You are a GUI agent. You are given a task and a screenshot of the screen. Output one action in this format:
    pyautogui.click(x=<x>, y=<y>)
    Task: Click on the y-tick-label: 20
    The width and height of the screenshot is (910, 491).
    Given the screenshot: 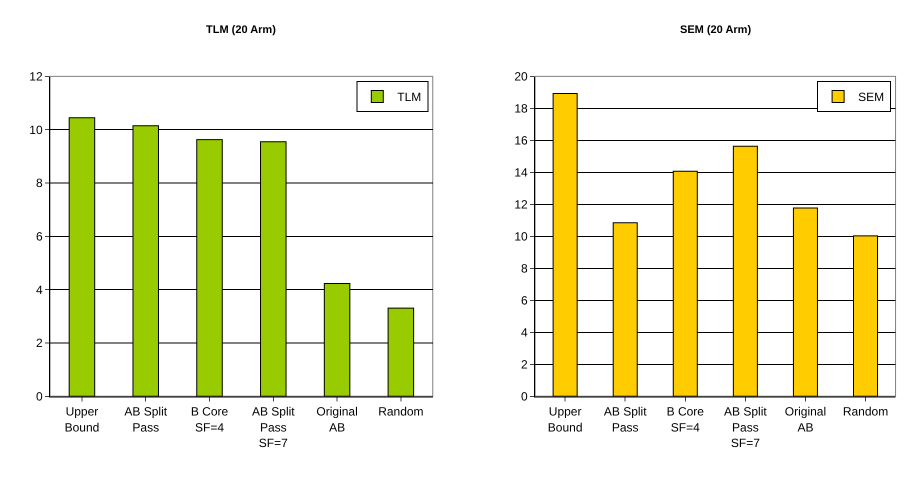 What is the action you would take?
    pyautogui.click(x=521, y=77)
    